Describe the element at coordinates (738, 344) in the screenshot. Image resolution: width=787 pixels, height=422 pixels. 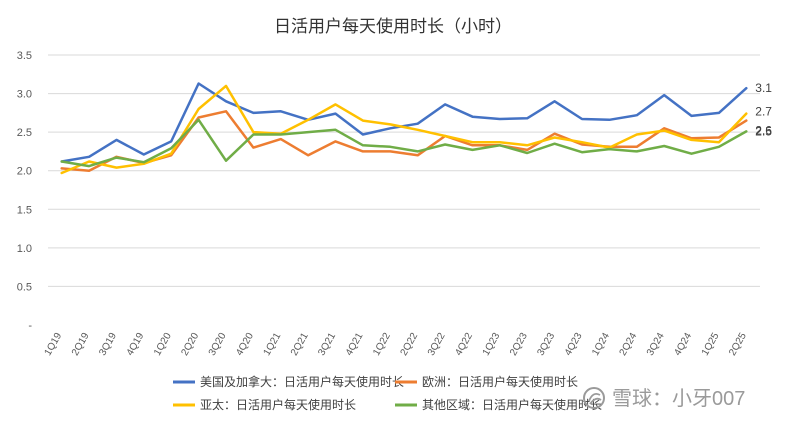
I see `x-tick-label: 2Q25` at that location.